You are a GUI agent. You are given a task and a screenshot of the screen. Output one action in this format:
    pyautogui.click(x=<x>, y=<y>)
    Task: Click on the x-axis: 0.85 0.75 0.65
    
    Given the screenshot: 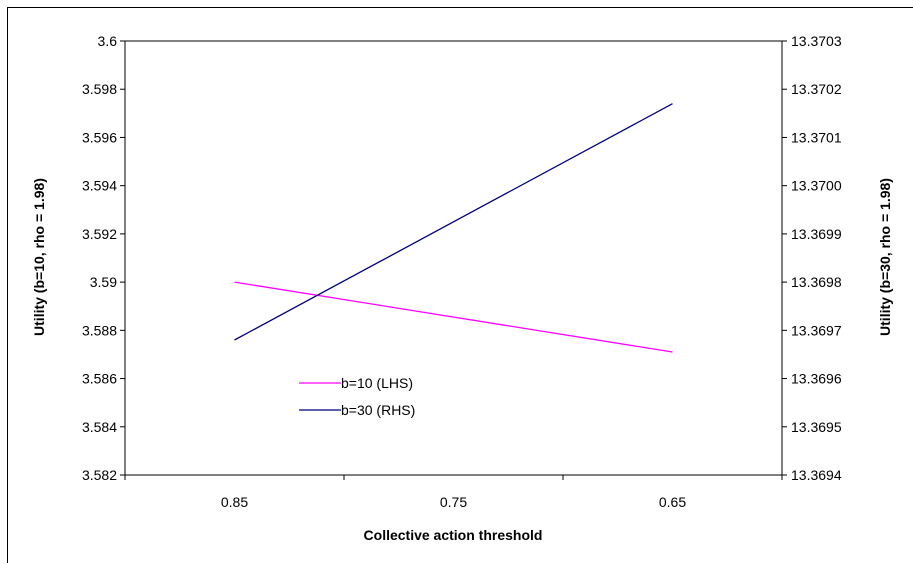 What is the action you would take?
    pyautogui.click(x=453, y=492)
    